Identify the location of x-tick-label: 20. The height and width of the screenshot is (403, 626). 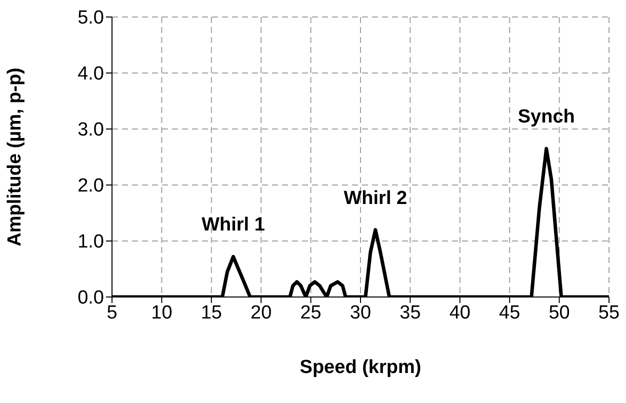
(261, 313).